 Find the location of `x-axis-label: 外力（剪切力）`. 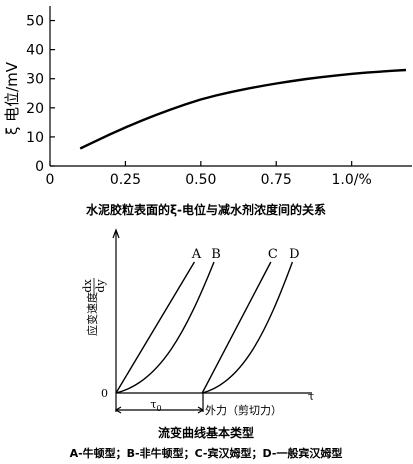

x-axis-label: 外力（剪切力） is located at coordinates (243, 410).